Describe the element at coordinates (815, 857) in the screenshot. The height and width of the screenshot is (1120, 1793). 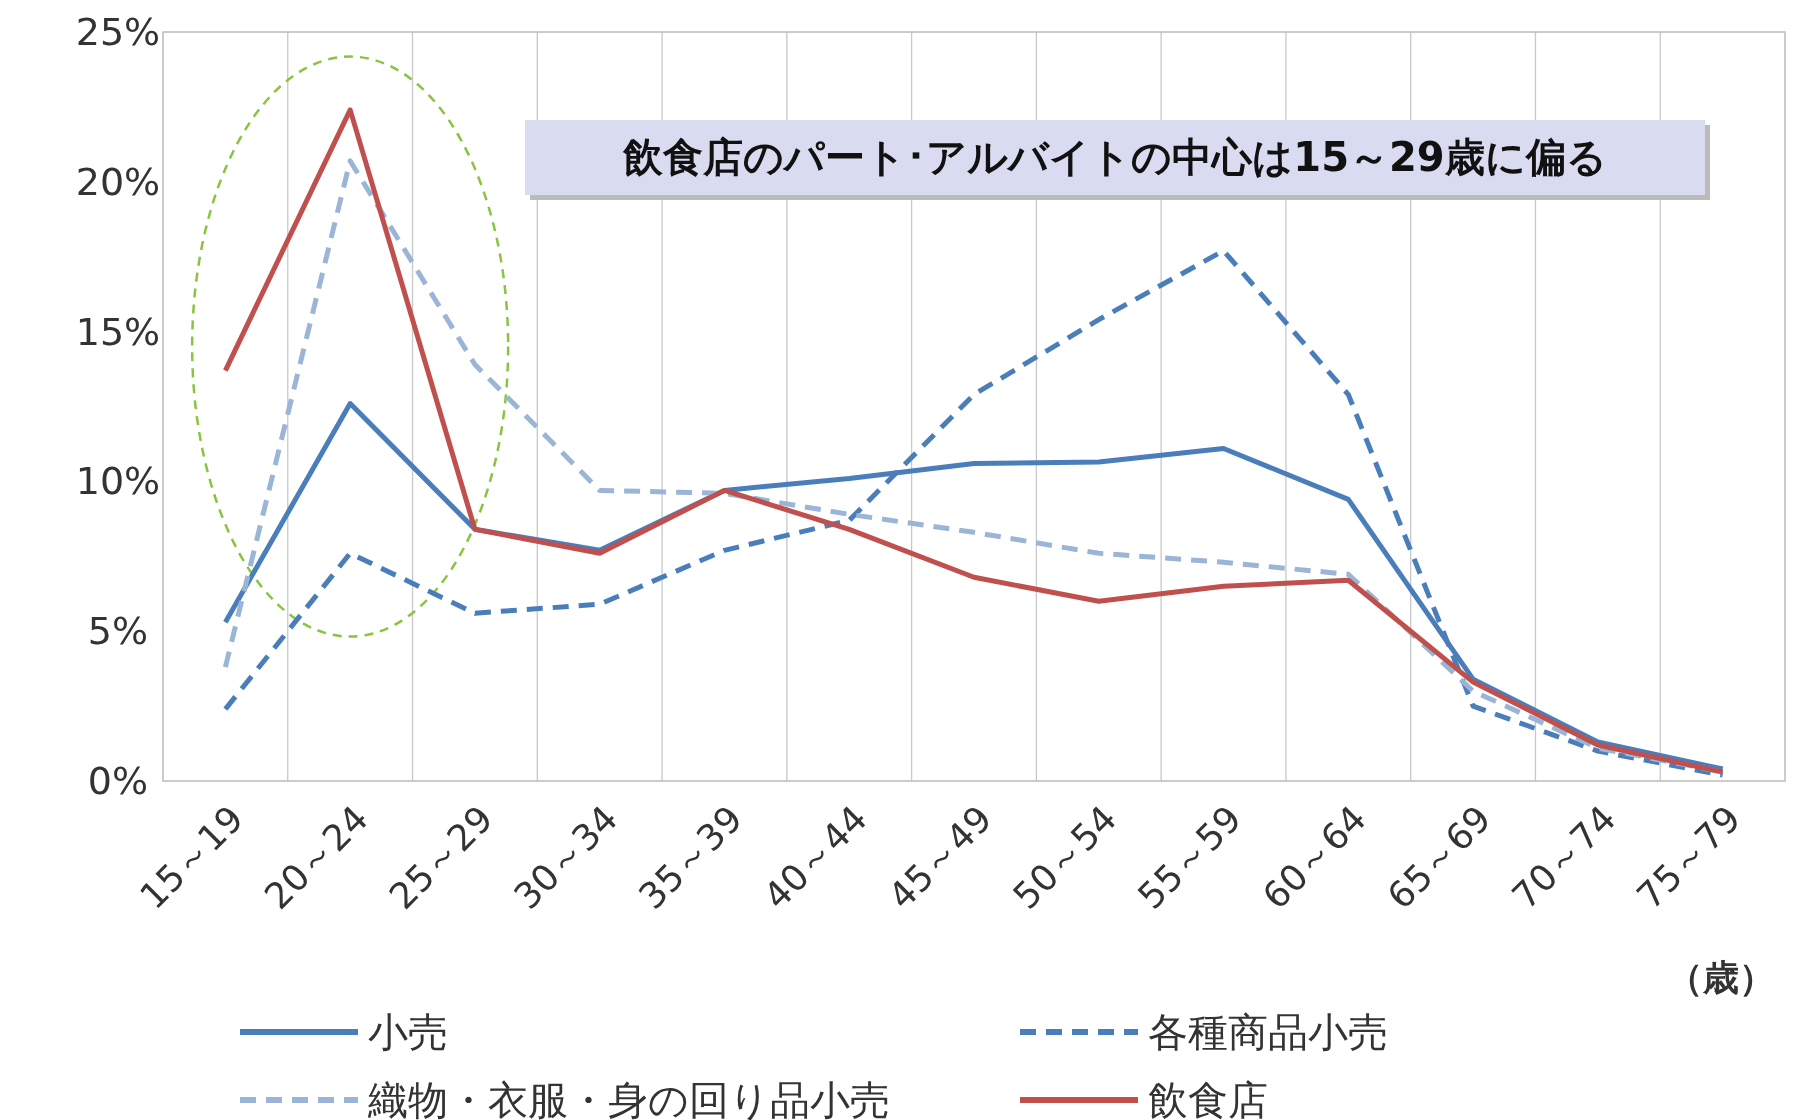
I see `x-tick-label: 40～44` at that location.